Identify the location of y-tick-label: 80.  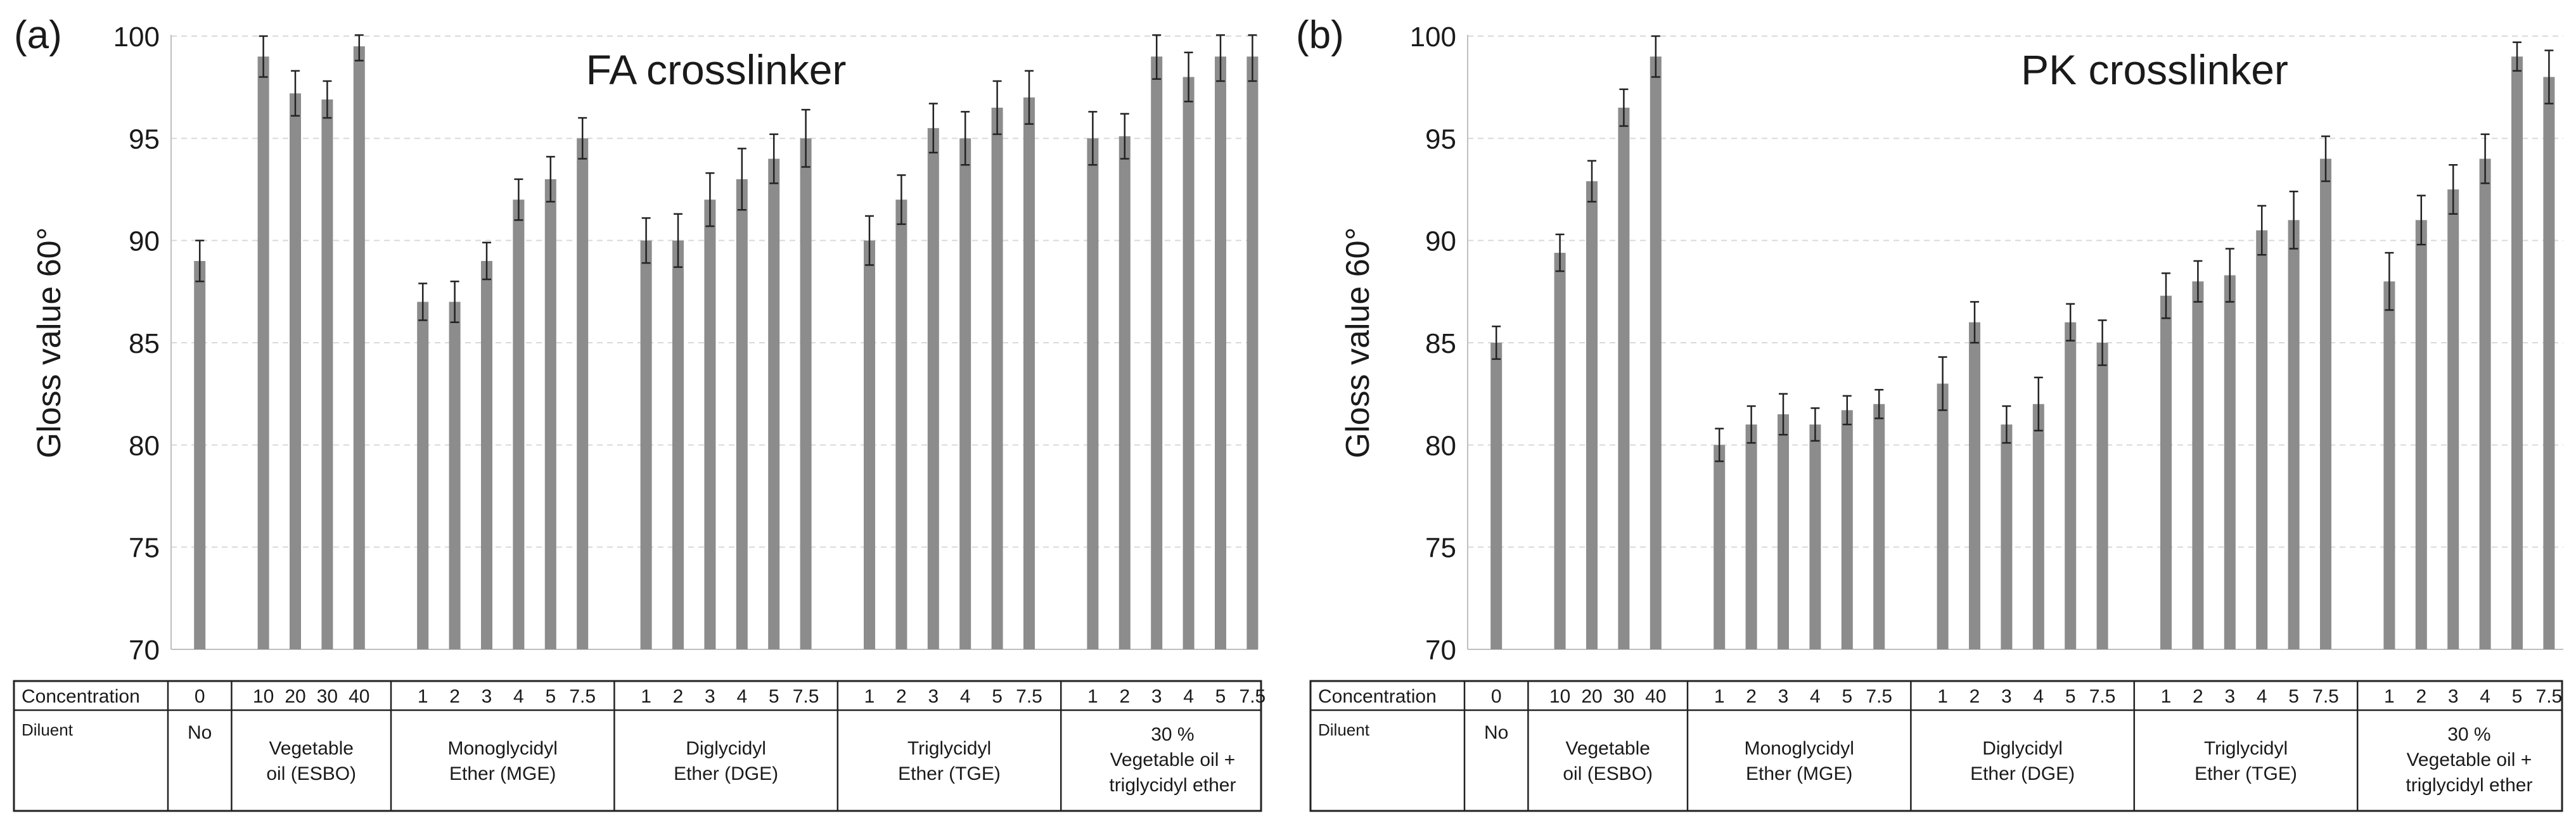
(1440, 445).